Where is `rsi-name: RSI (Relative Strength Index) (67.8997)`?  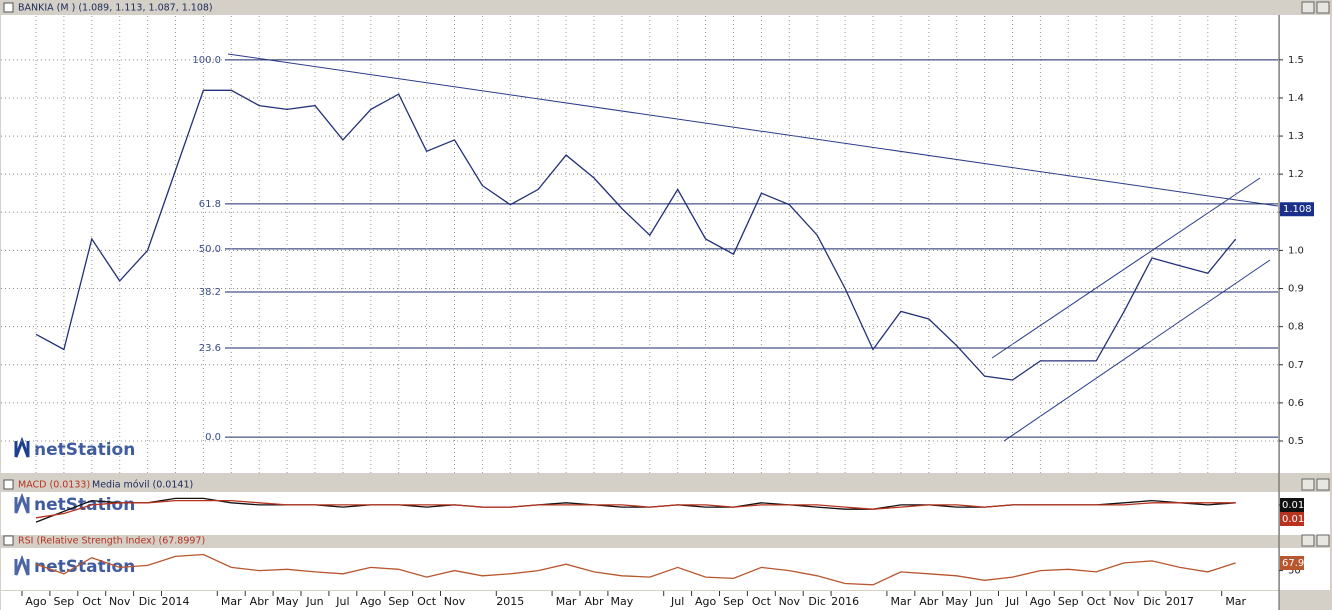 rsi-name: RSI (Relative Strength Index) (67.8997) is located at coordinates (111, 541).